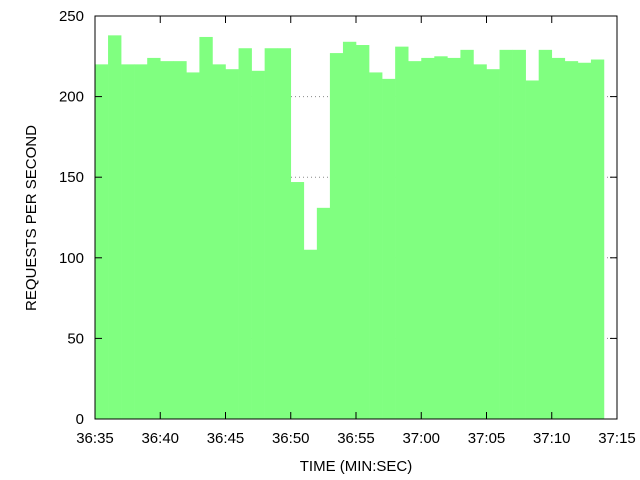 The width and height of the screenshot is (640, 480). Describe the element at coordinates (75, 338) in the screenshot. I see `y-tick-label: 50` at that location.